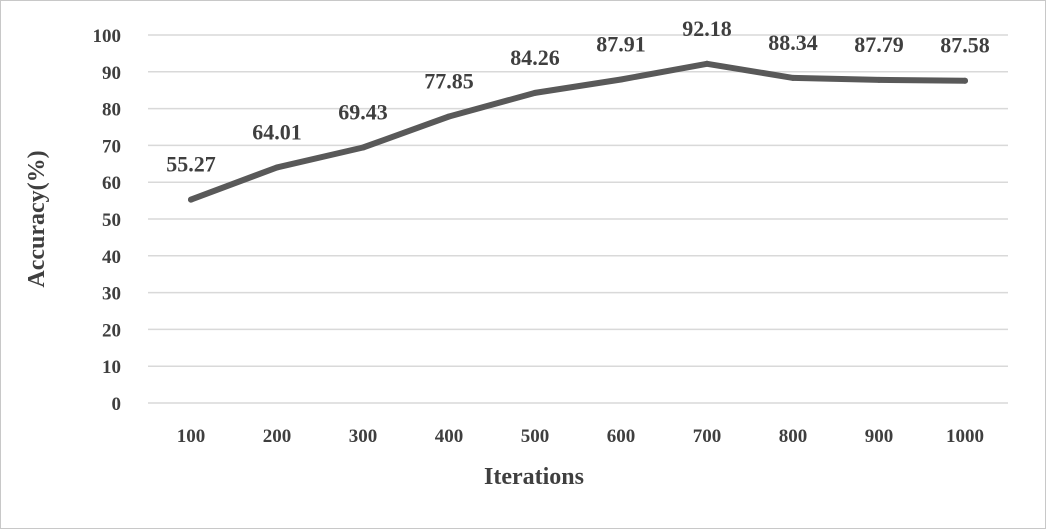 The width and height of the screenshot is (1046, 529). I want to click on x-tick-label-700: 700, so click(707, 436).